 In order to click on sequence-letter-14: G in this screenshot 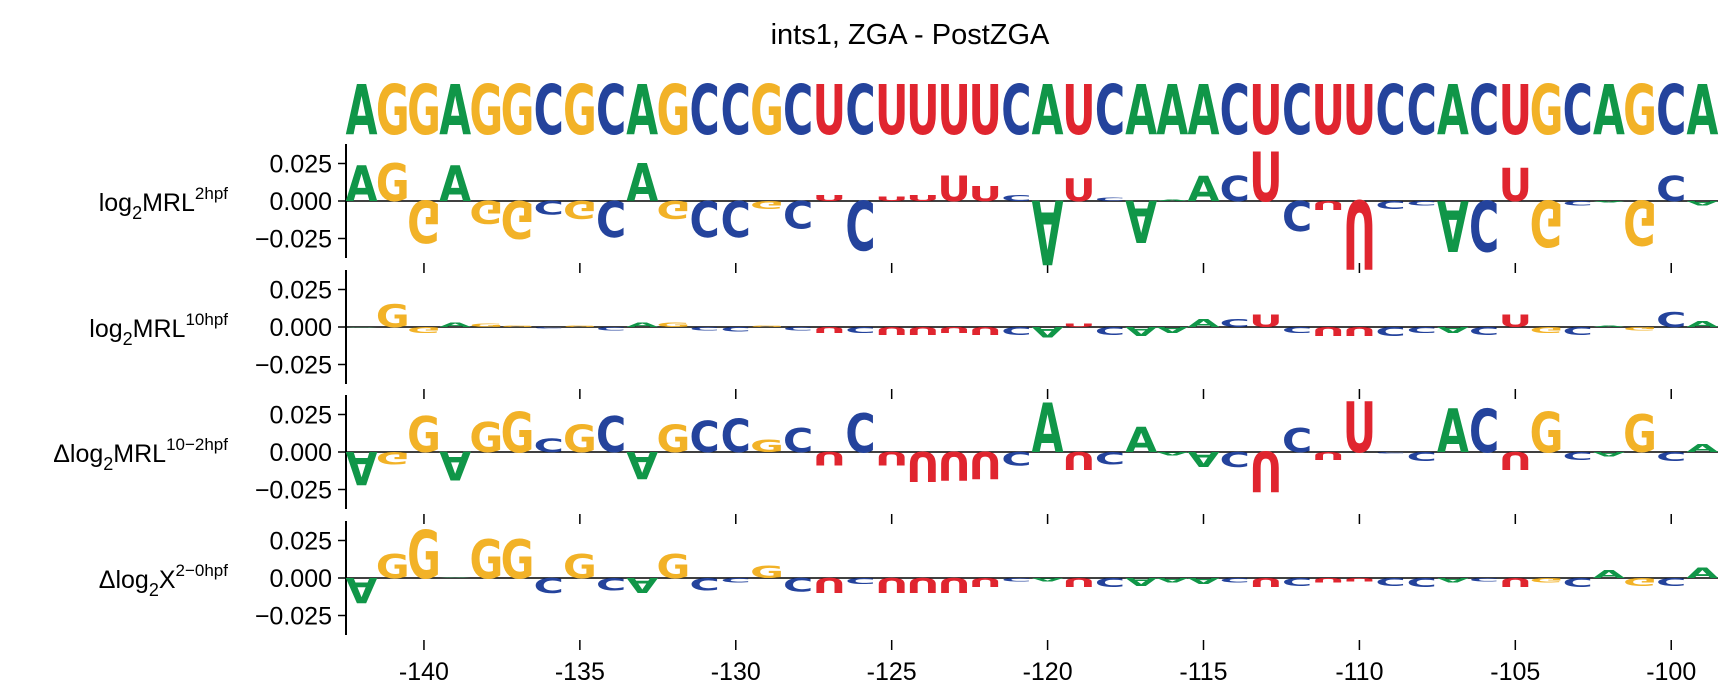, I will do `click(767, 111)`.